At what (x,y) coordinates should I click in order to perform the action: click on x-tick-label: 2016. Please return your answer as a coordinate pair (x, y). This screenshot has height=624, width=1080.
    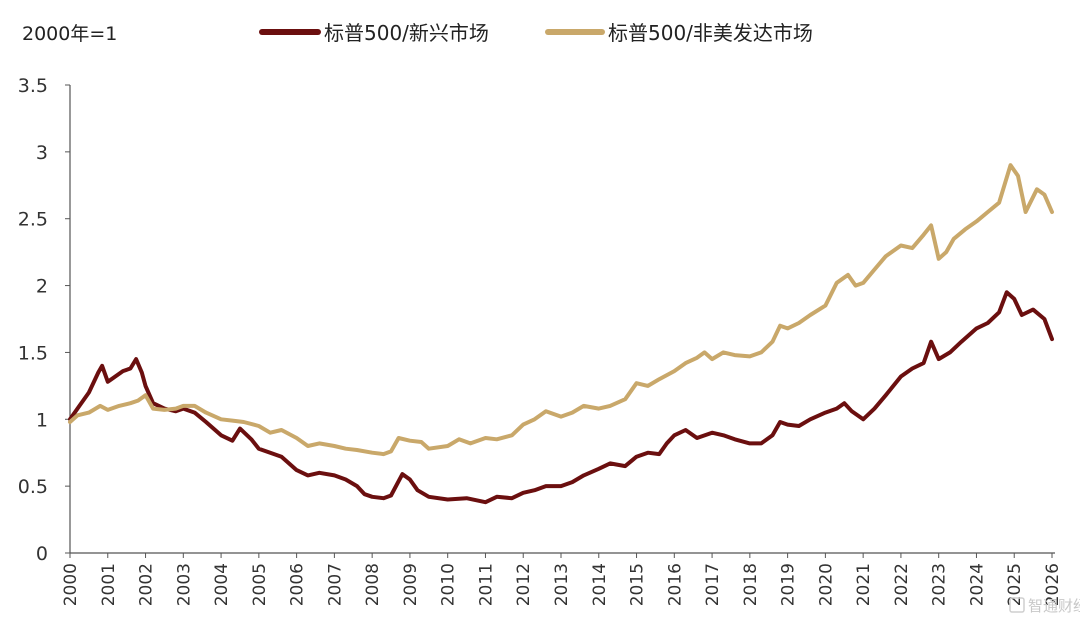
    Looking at the image, I should click on (675, 584).